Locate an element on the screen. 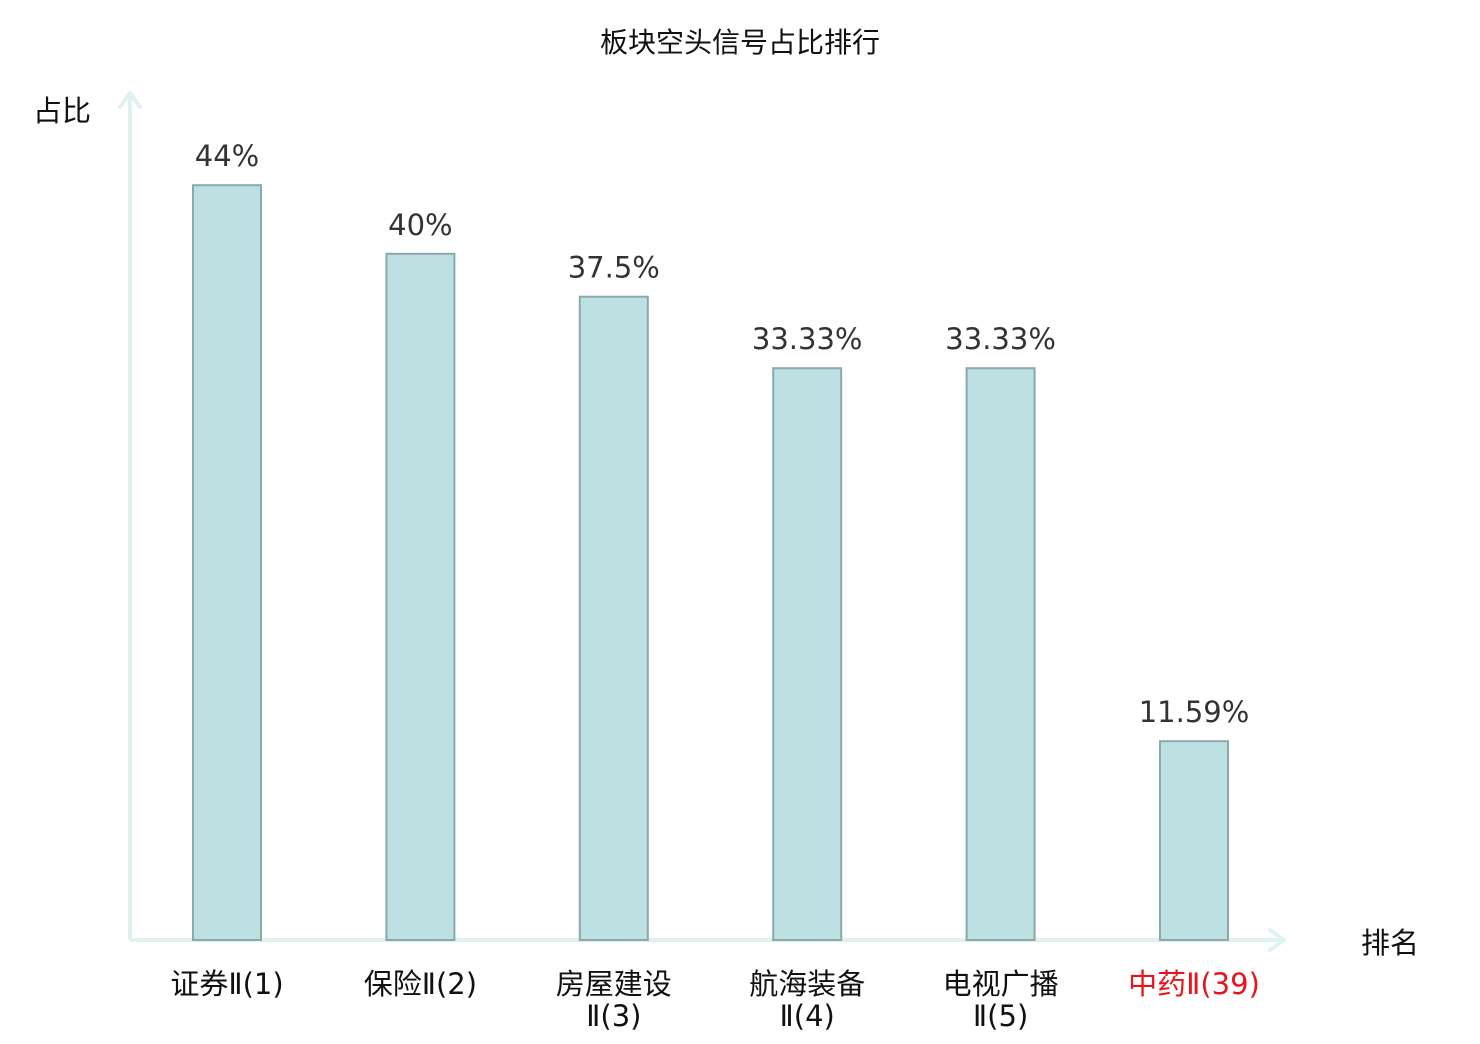  tick-label-line: Ⅱ(5) is located at coordinates (1000, 1016).